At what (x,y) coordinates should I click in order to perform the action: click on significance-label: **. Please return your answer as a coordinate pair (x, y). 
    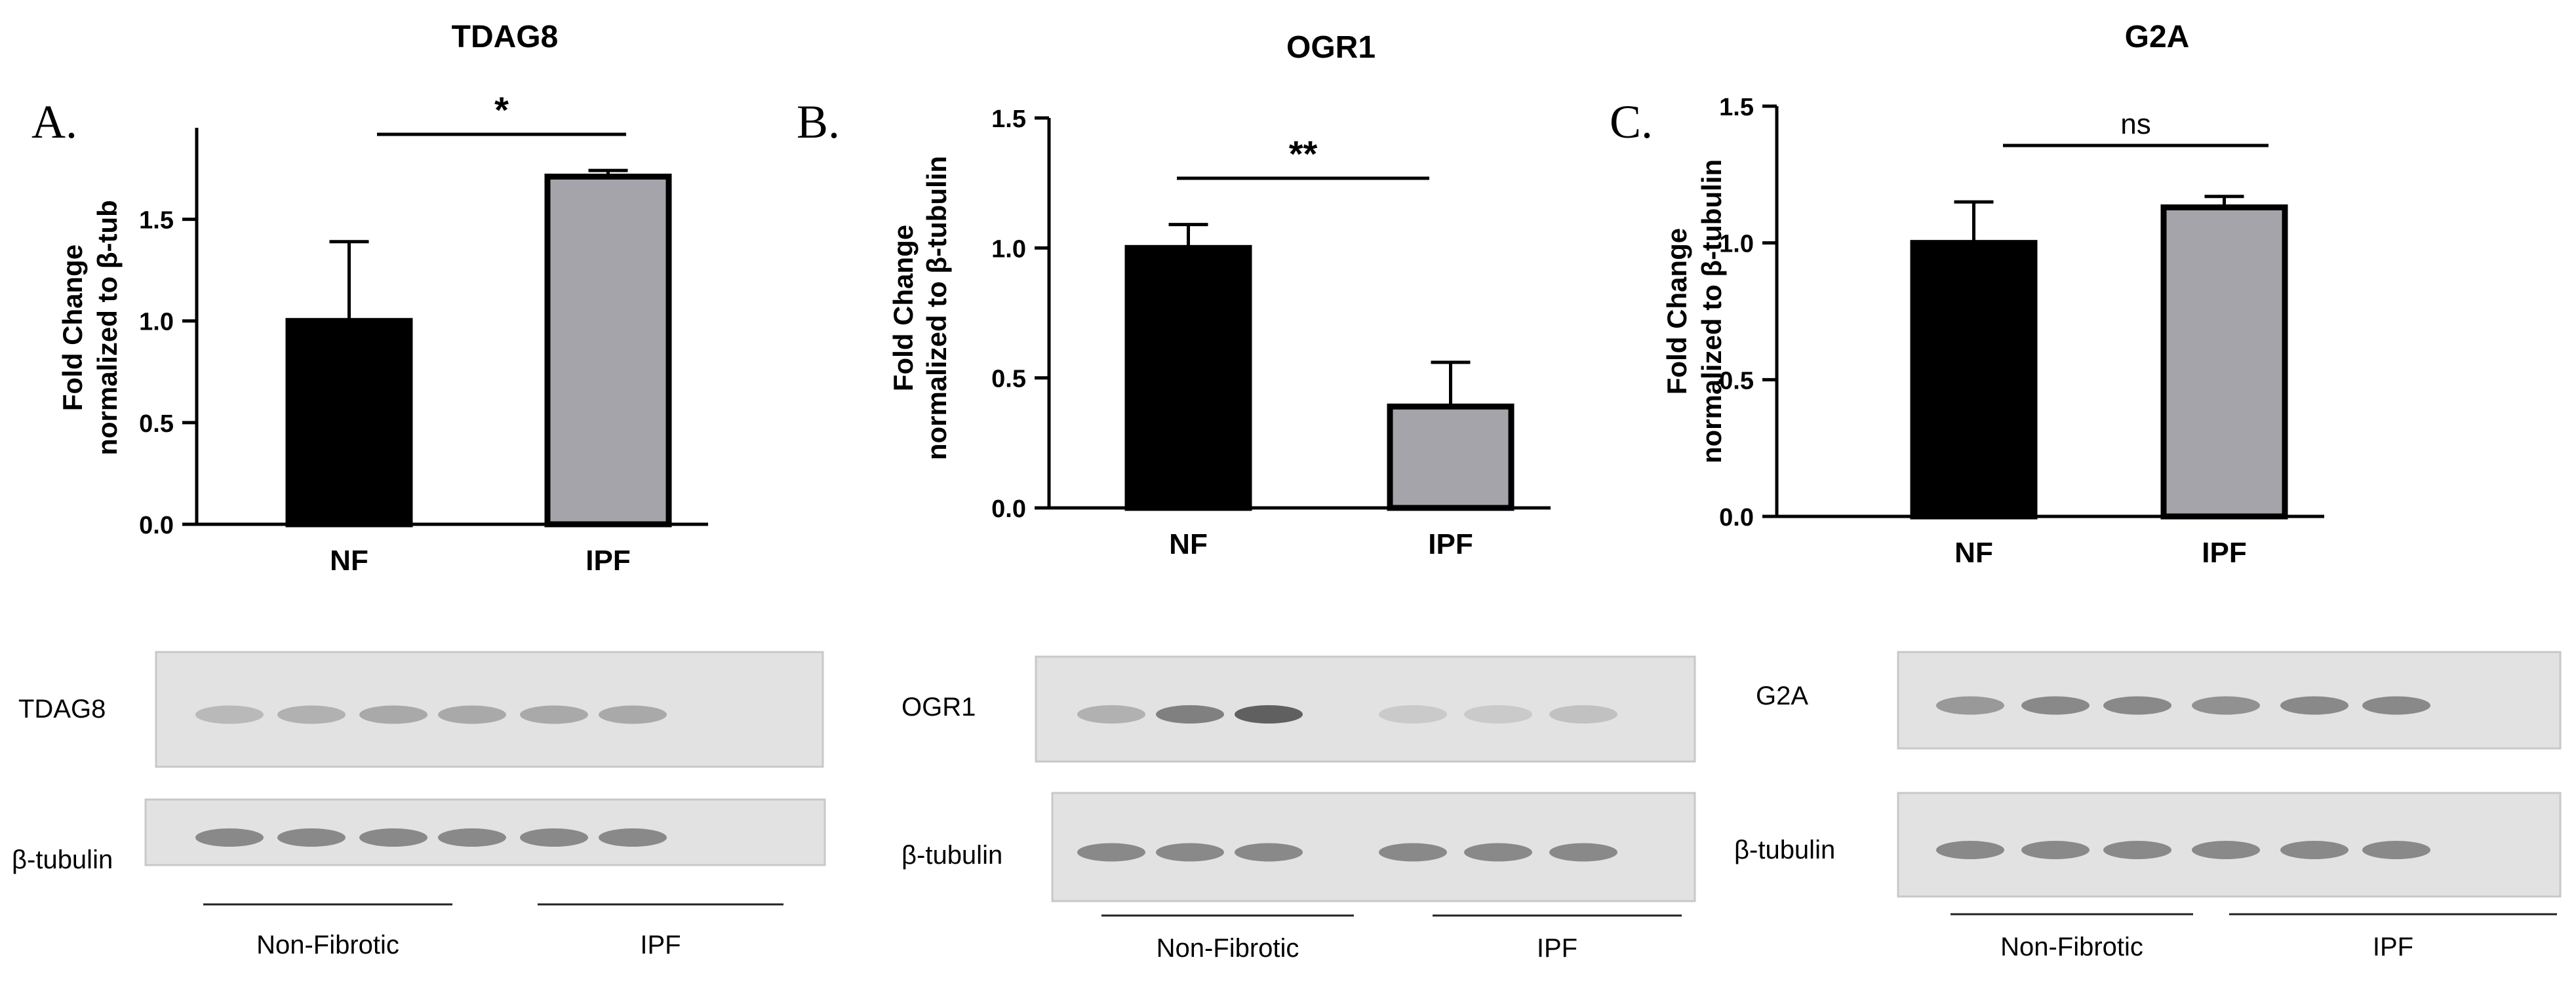
    Looking at the image, I should click on (1303, 154).